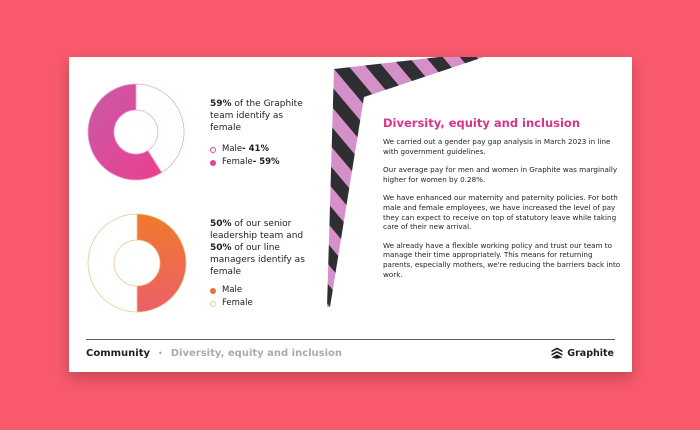  Describe the element at coordinates (482, 123) in the screenshot. I see `section-heading: Diversity, equity and inclusion` at that location.